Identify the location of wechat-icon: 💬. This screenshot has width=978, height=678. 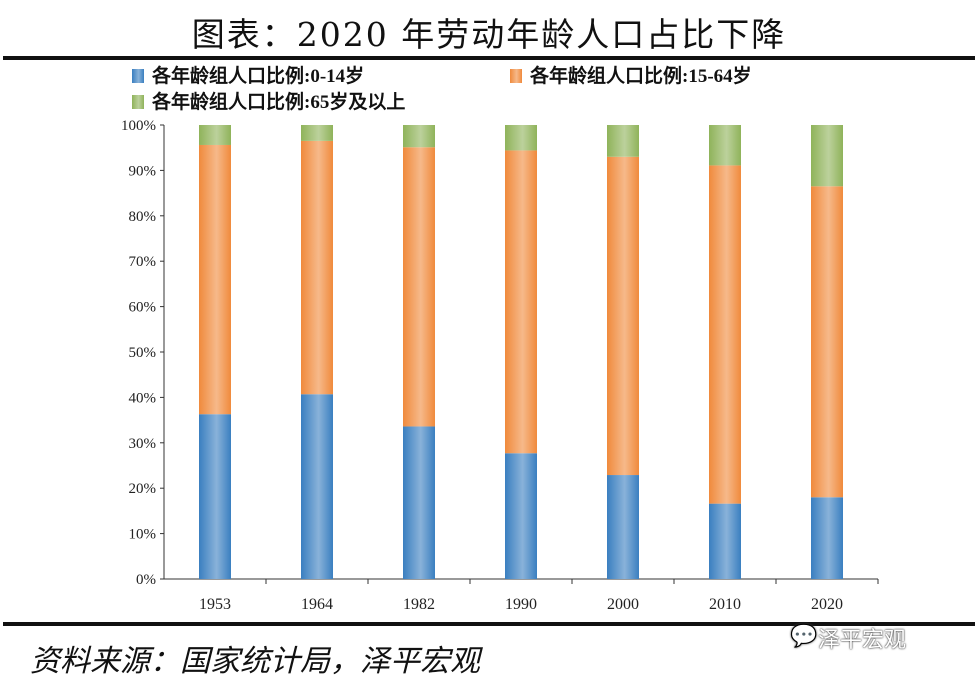
(804, 636).